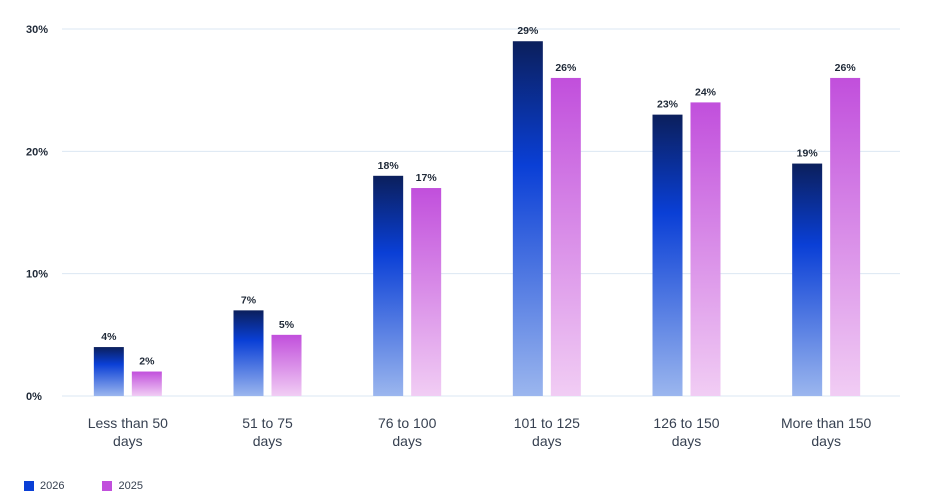 This screenshot has height=492, width=952. I want to click on legend-label-2025: 2025, so click(130, 486).